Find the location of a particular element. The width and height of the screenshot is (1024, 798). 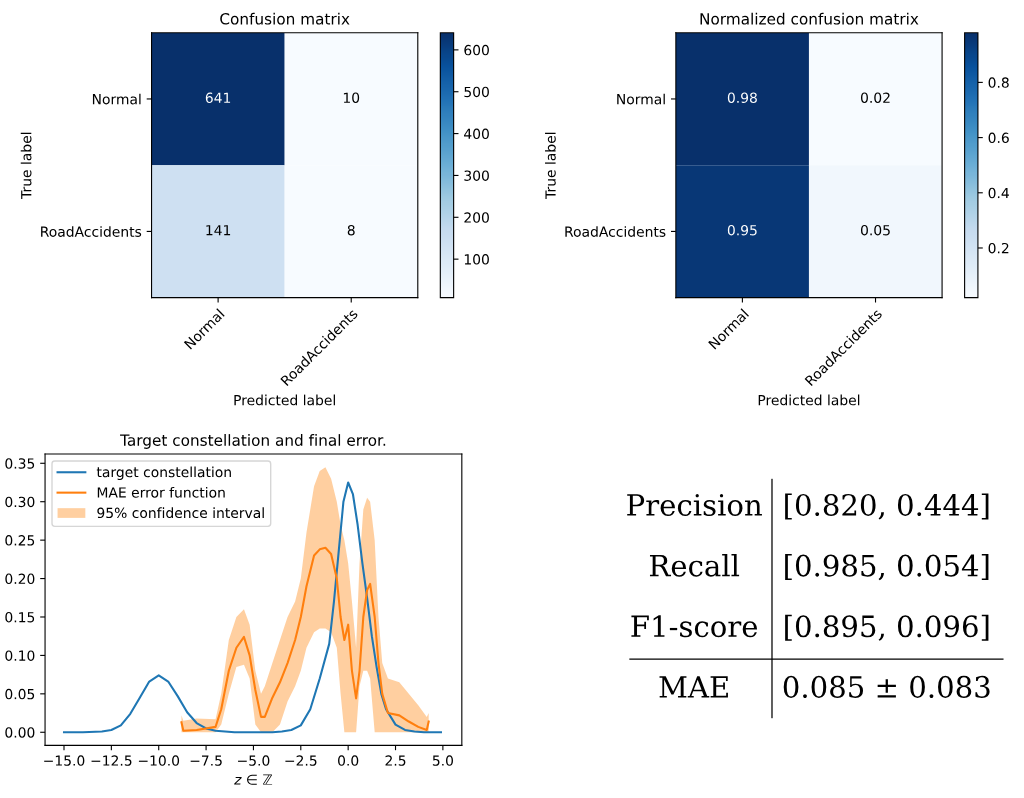

x-tick-label: −15.0 is located at coordinates (64, 760).